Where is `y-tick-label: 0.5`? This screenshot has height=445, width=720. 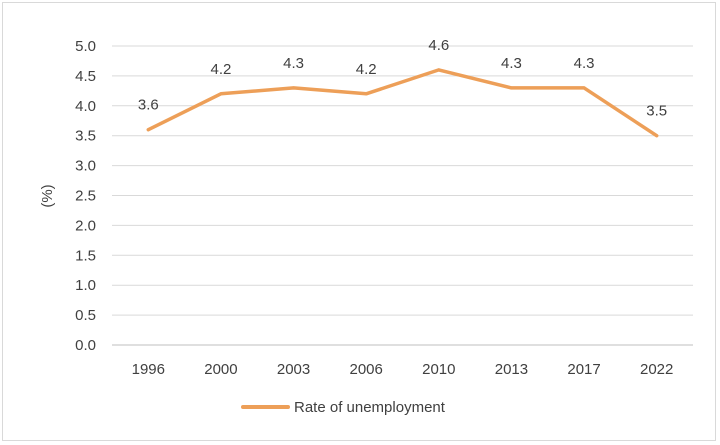
y-tick-label: 0.5 is located at coordinates (85, 315).